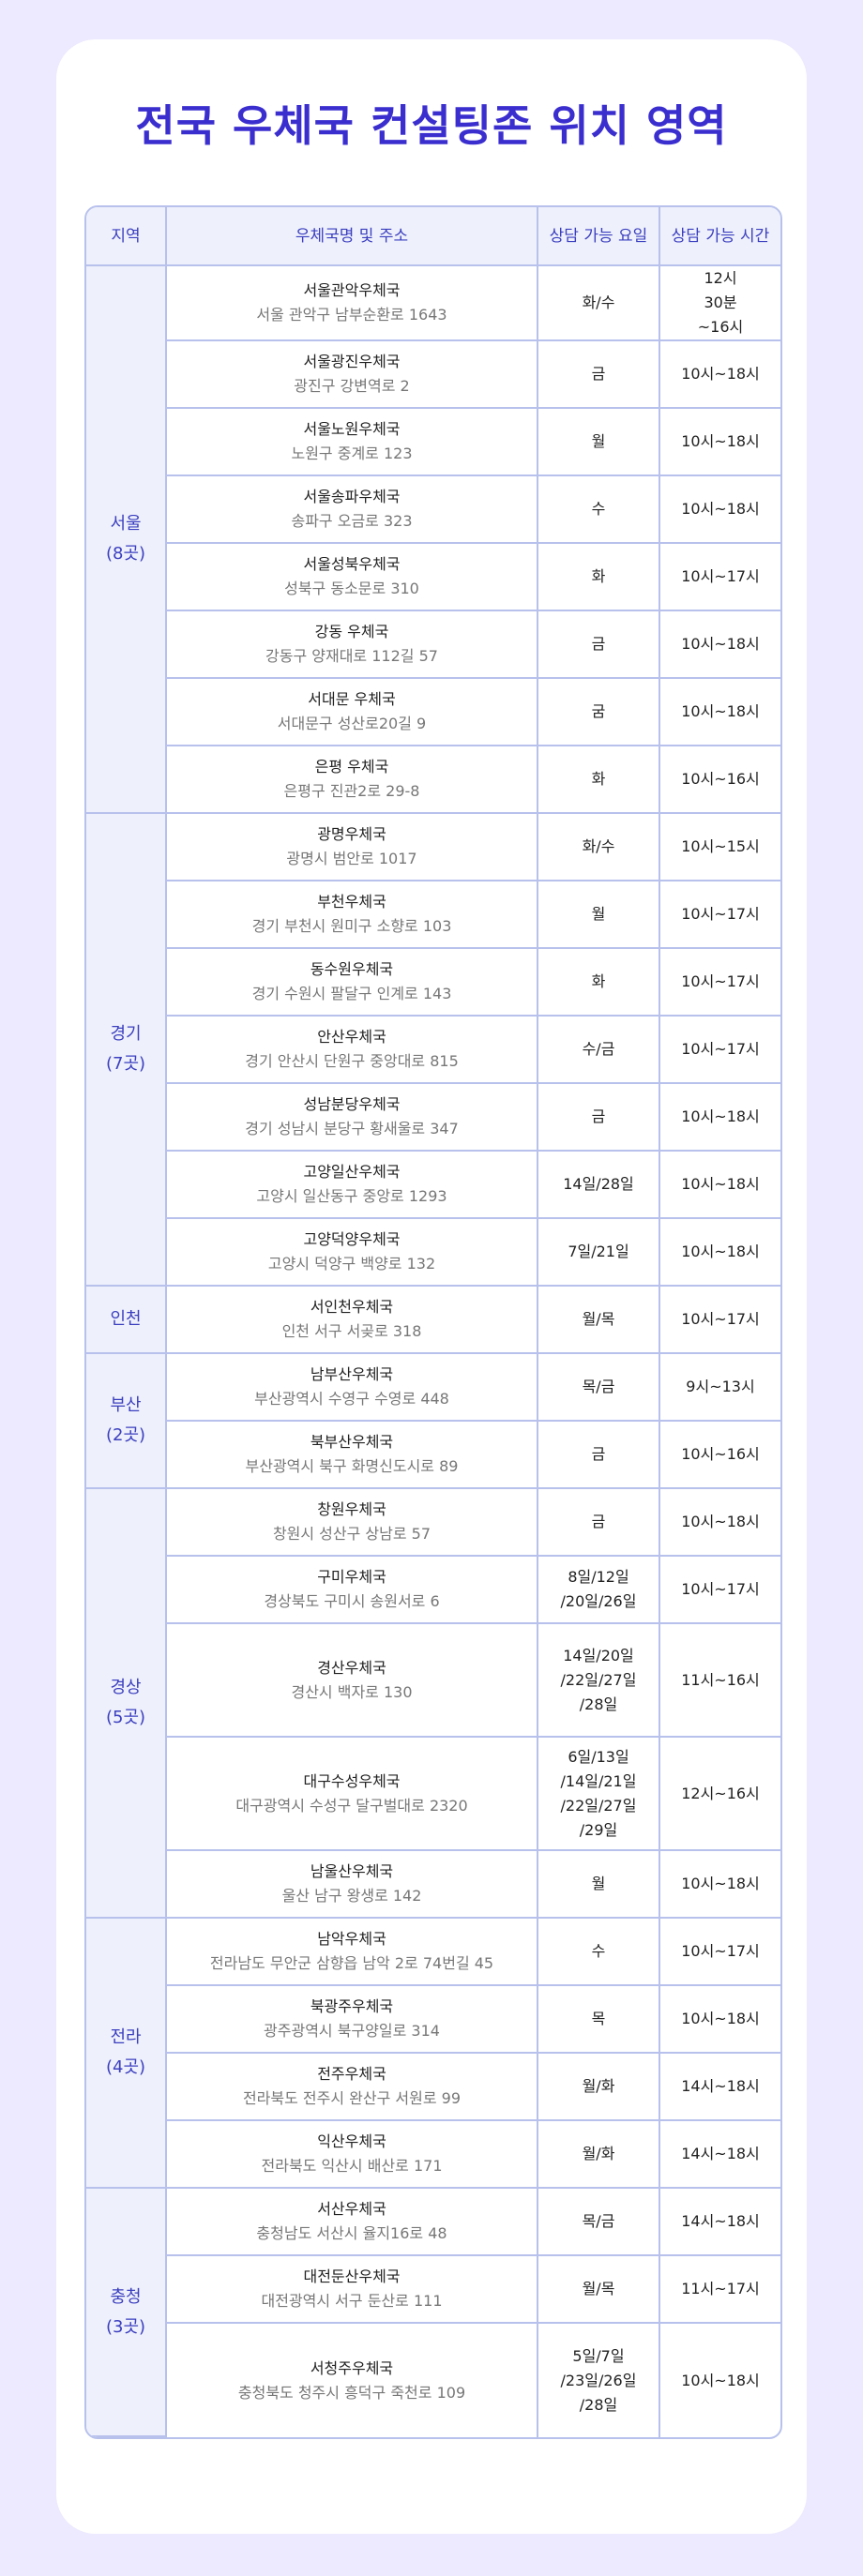 The image size is (863, 2576). I want to click on office-cell: 서울노원우체국 노원구 중계로 123, so click(352, 442).